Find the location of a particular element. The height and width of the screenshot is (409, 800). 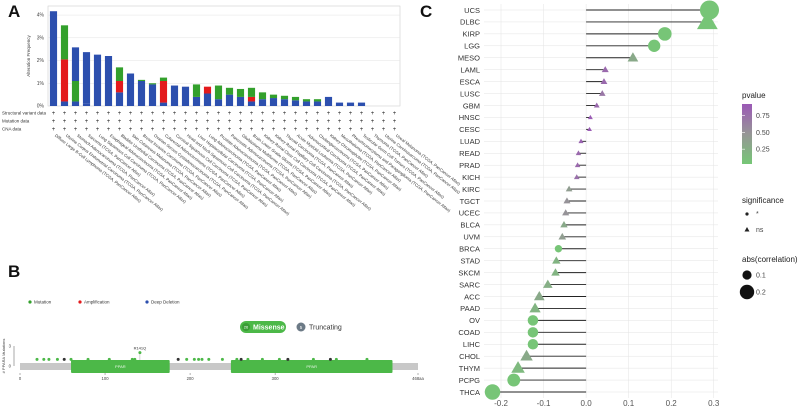

pfam-domain is located at coordinates (120, 366).